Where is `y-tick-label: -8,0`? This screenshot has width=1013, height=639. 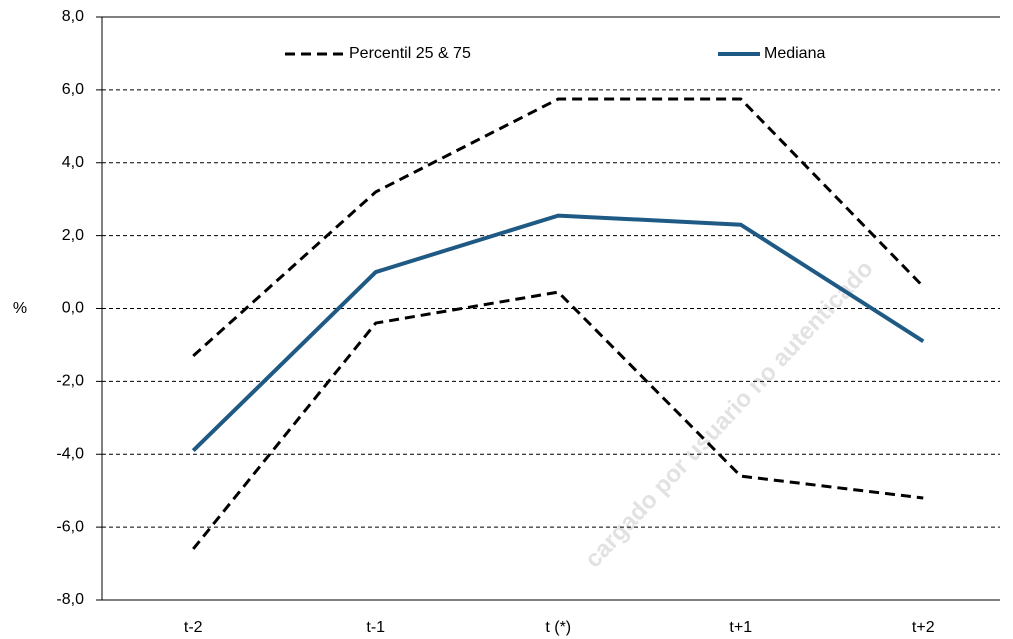 y-tick-label: -8,0 is located at coordinates (70, 599).